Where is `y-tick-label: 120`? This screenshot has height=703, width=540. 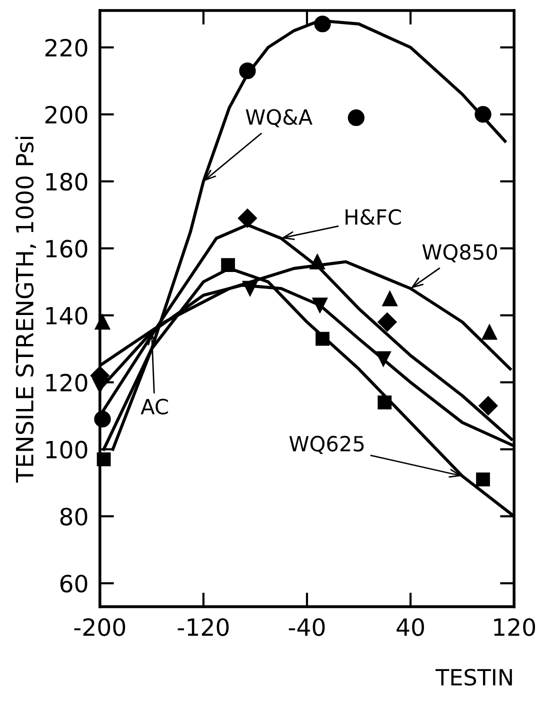
y-tick-label: 120 is located at coordinates (67, 383).